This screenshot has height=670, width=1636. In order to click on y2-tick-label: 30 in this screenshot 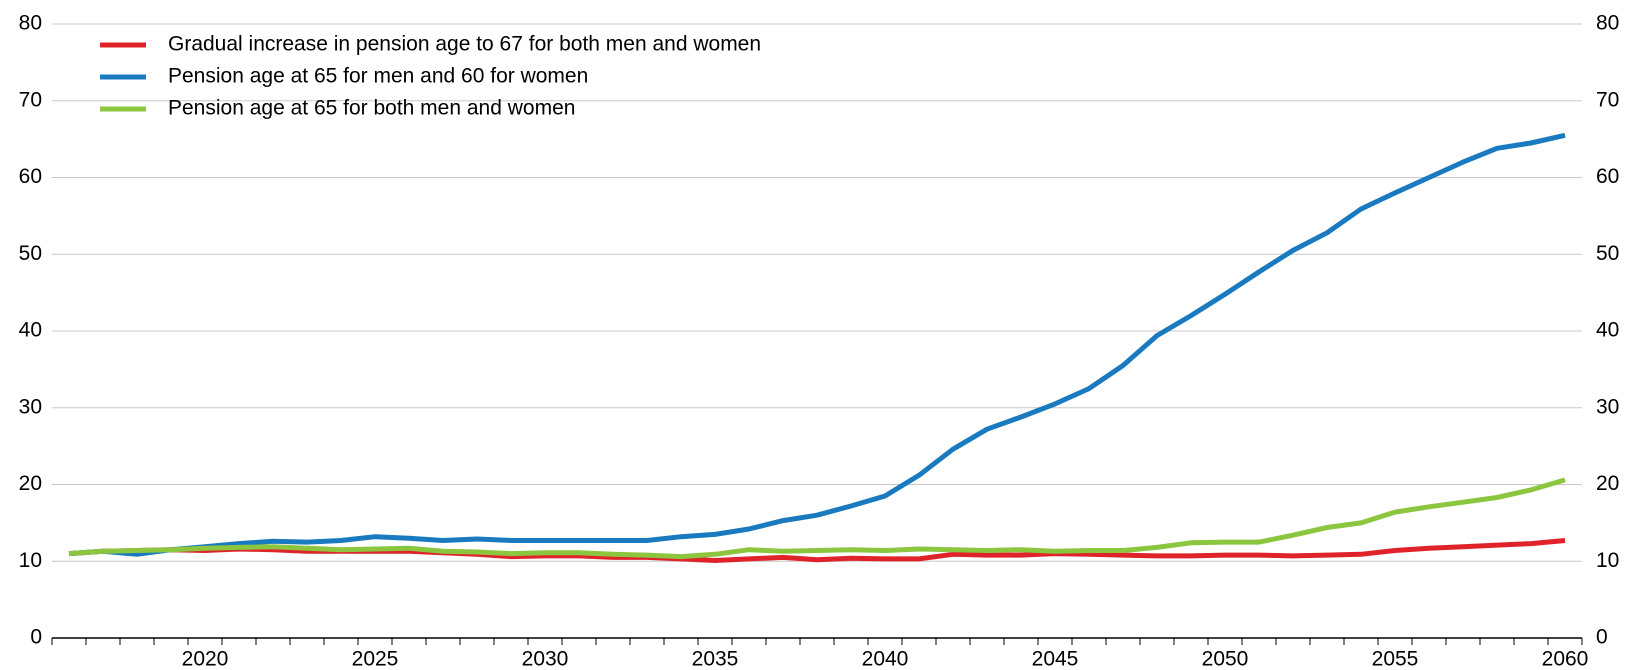, I will do `click(1607, 406)`.